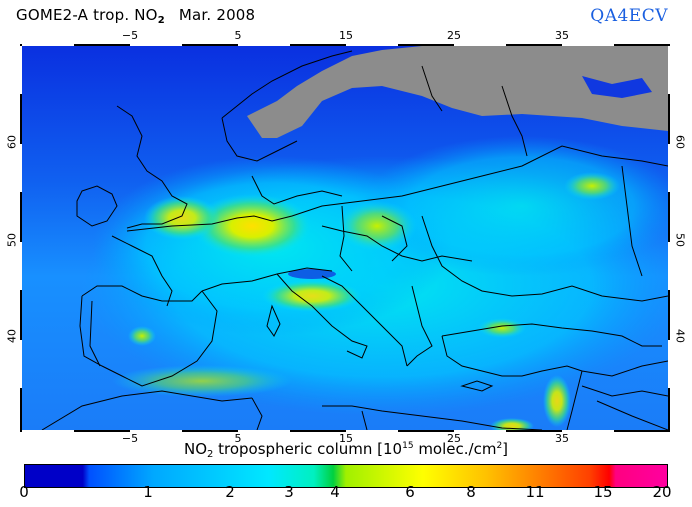 Image resolution: width=692 pixels, height=507 pixels. I want to click on cb-title-mid: tropospheric column [10, so click(308, 449).